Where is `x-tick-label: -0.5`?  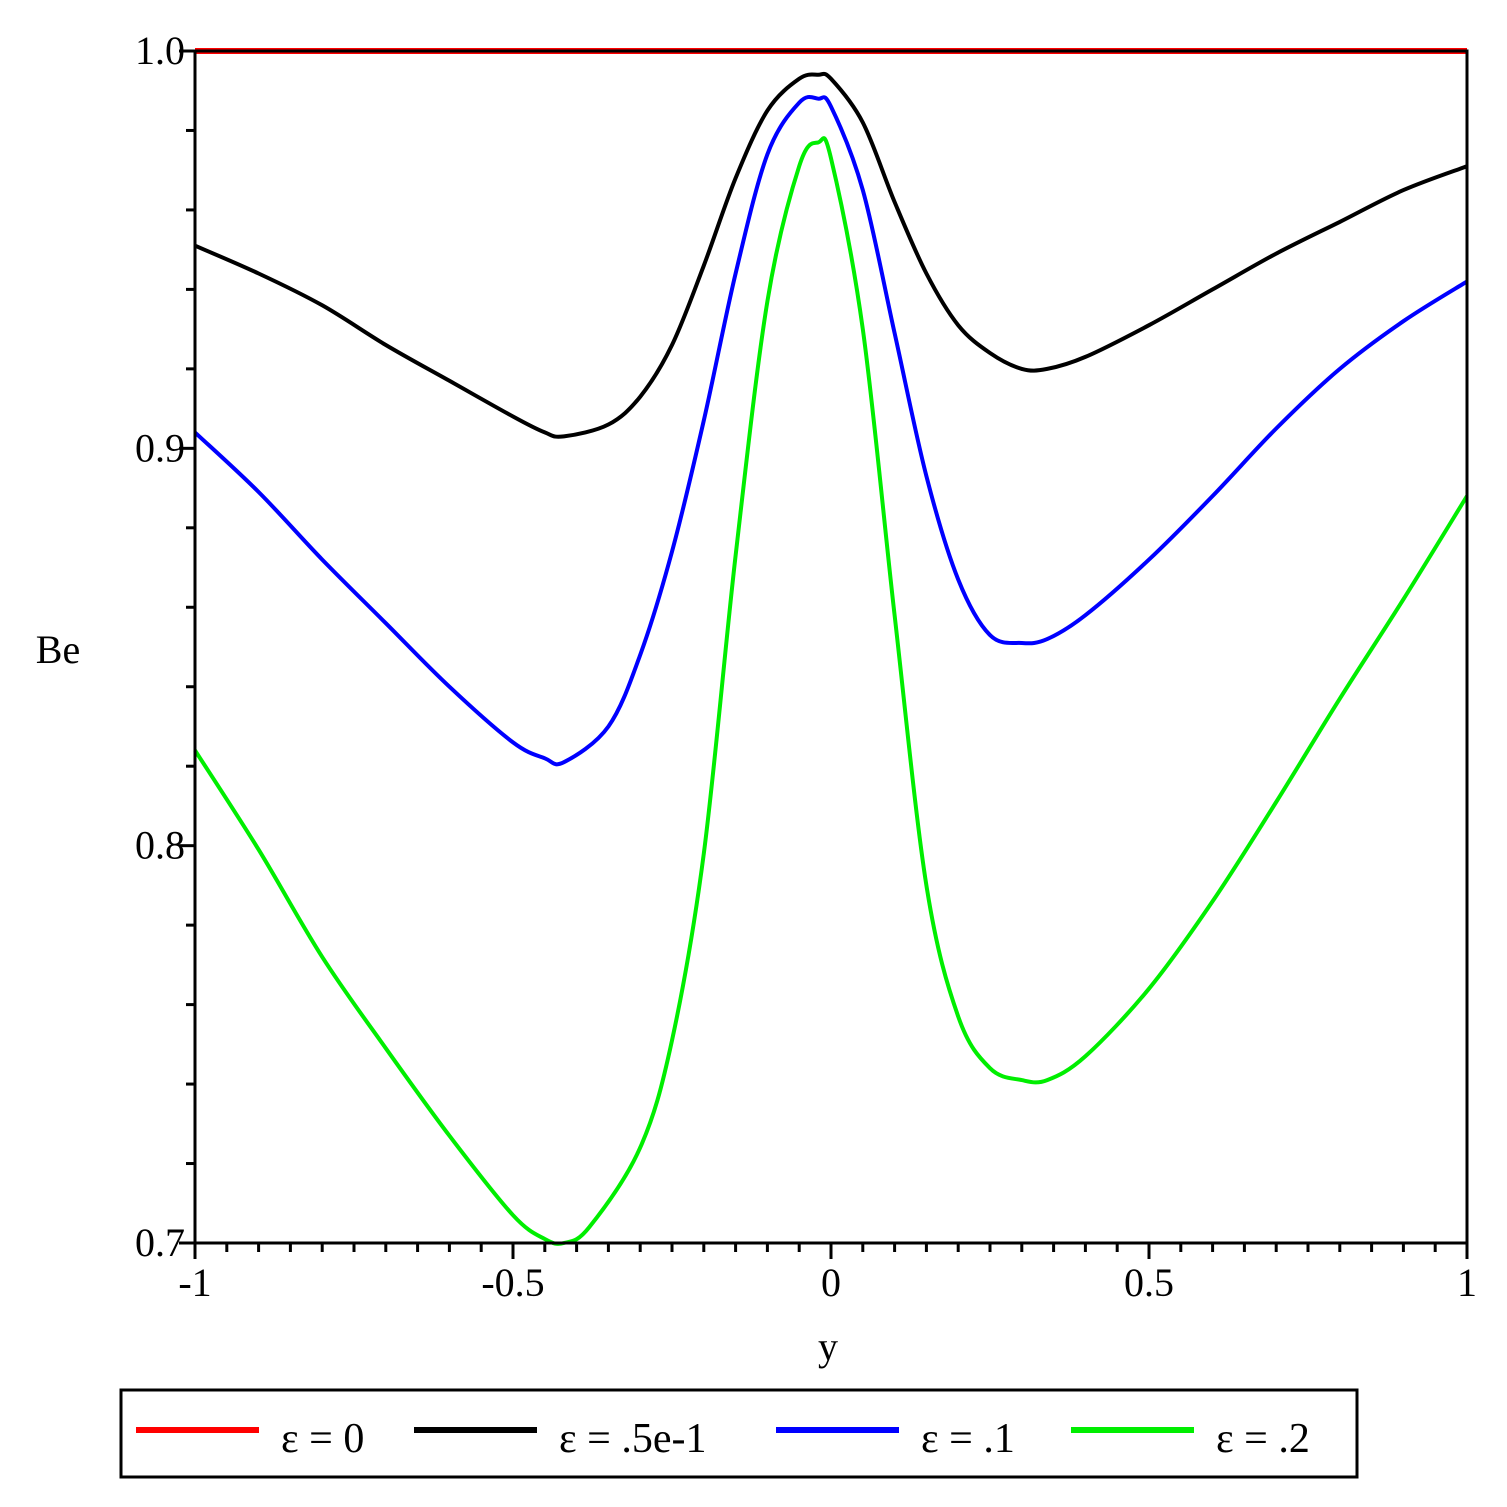
x-tick-label: -0.5 is located at coordinates (512, 1282).